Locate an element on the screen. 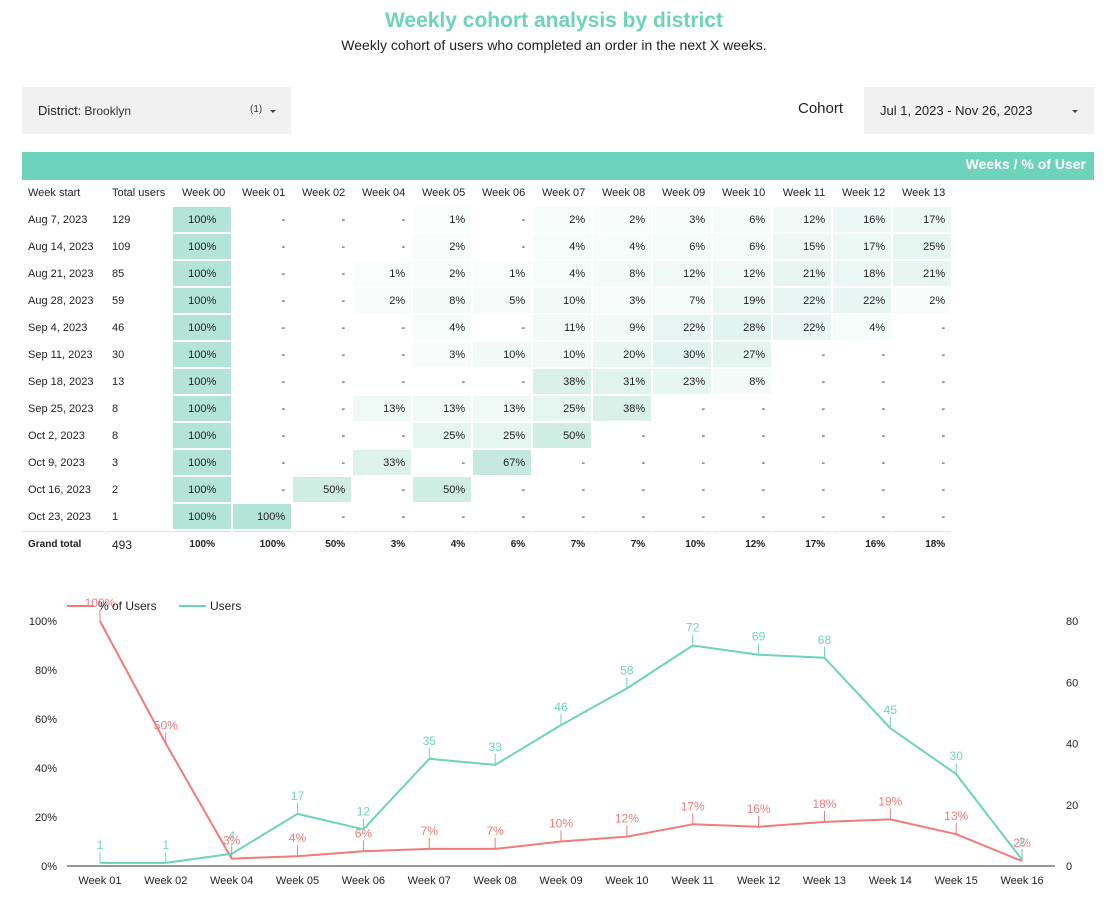  column-header: Week start is located at coordinates (54, 192).